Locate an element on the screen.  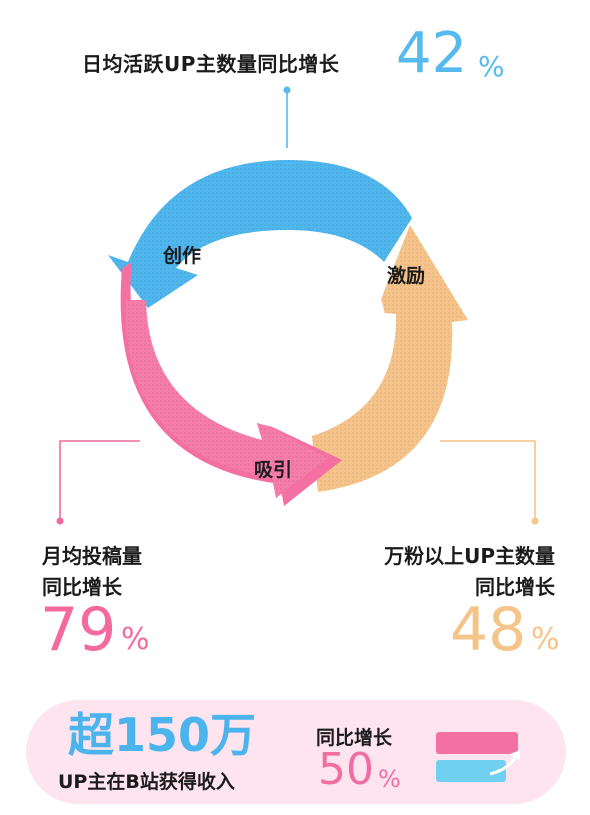
growth-bars-icon is located at coordinates (478, 757).